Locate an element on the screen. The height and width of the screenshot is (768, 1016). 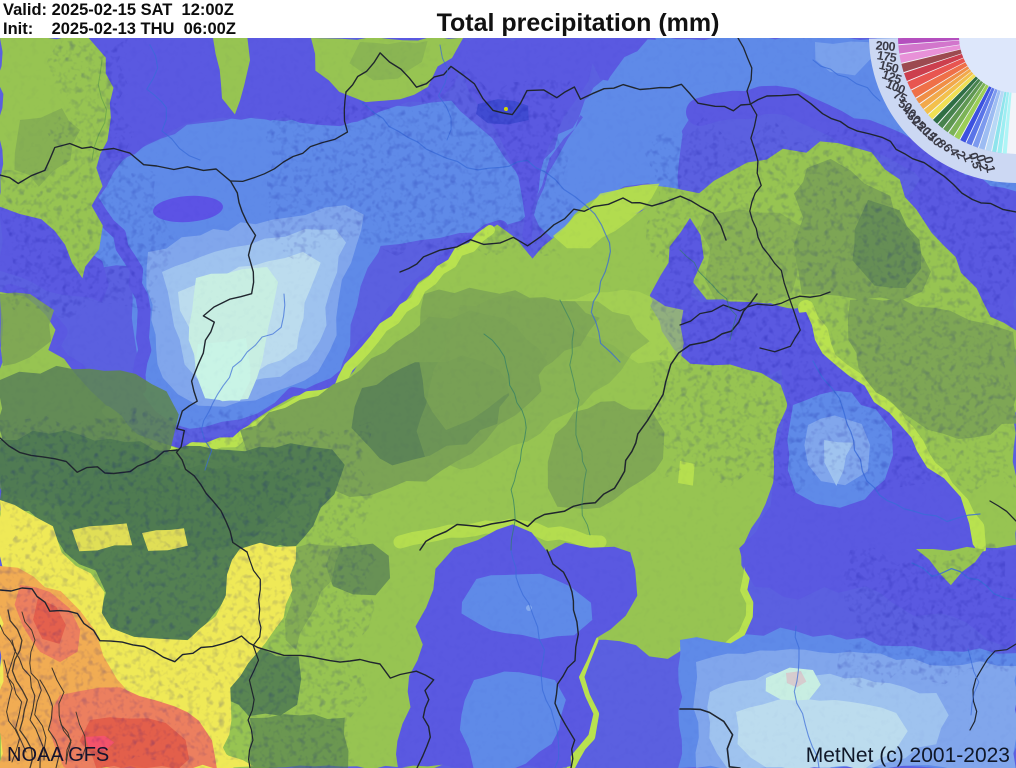
svg-text: 150 is located at coordinates (889, 67).